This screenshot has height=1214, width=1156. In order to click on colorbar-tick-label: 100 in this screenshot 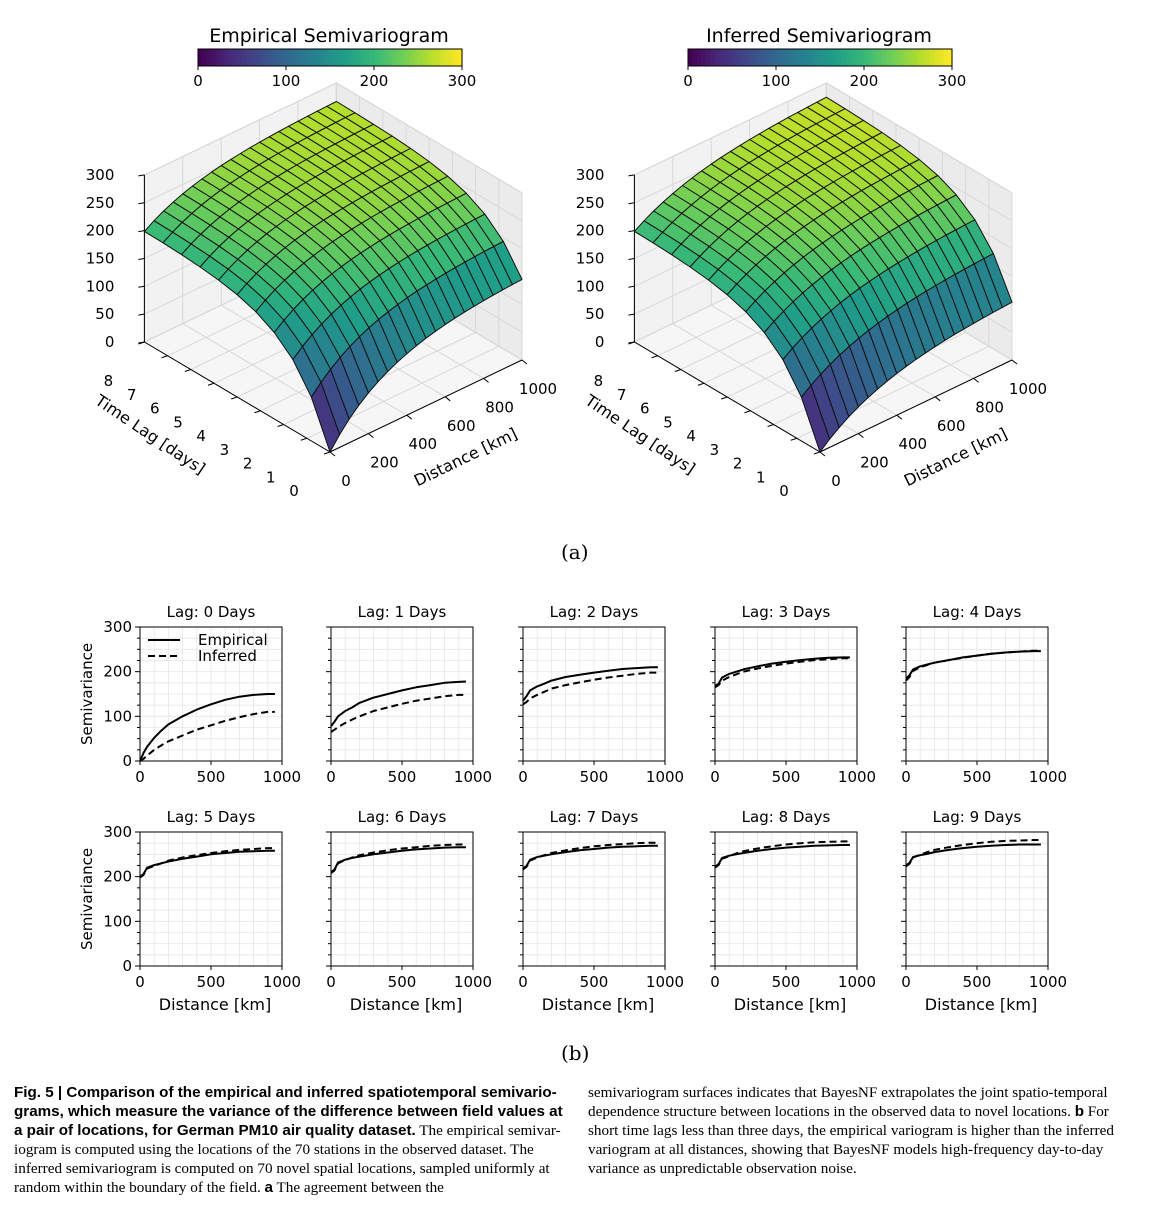, I will do `click(776, 81)`.